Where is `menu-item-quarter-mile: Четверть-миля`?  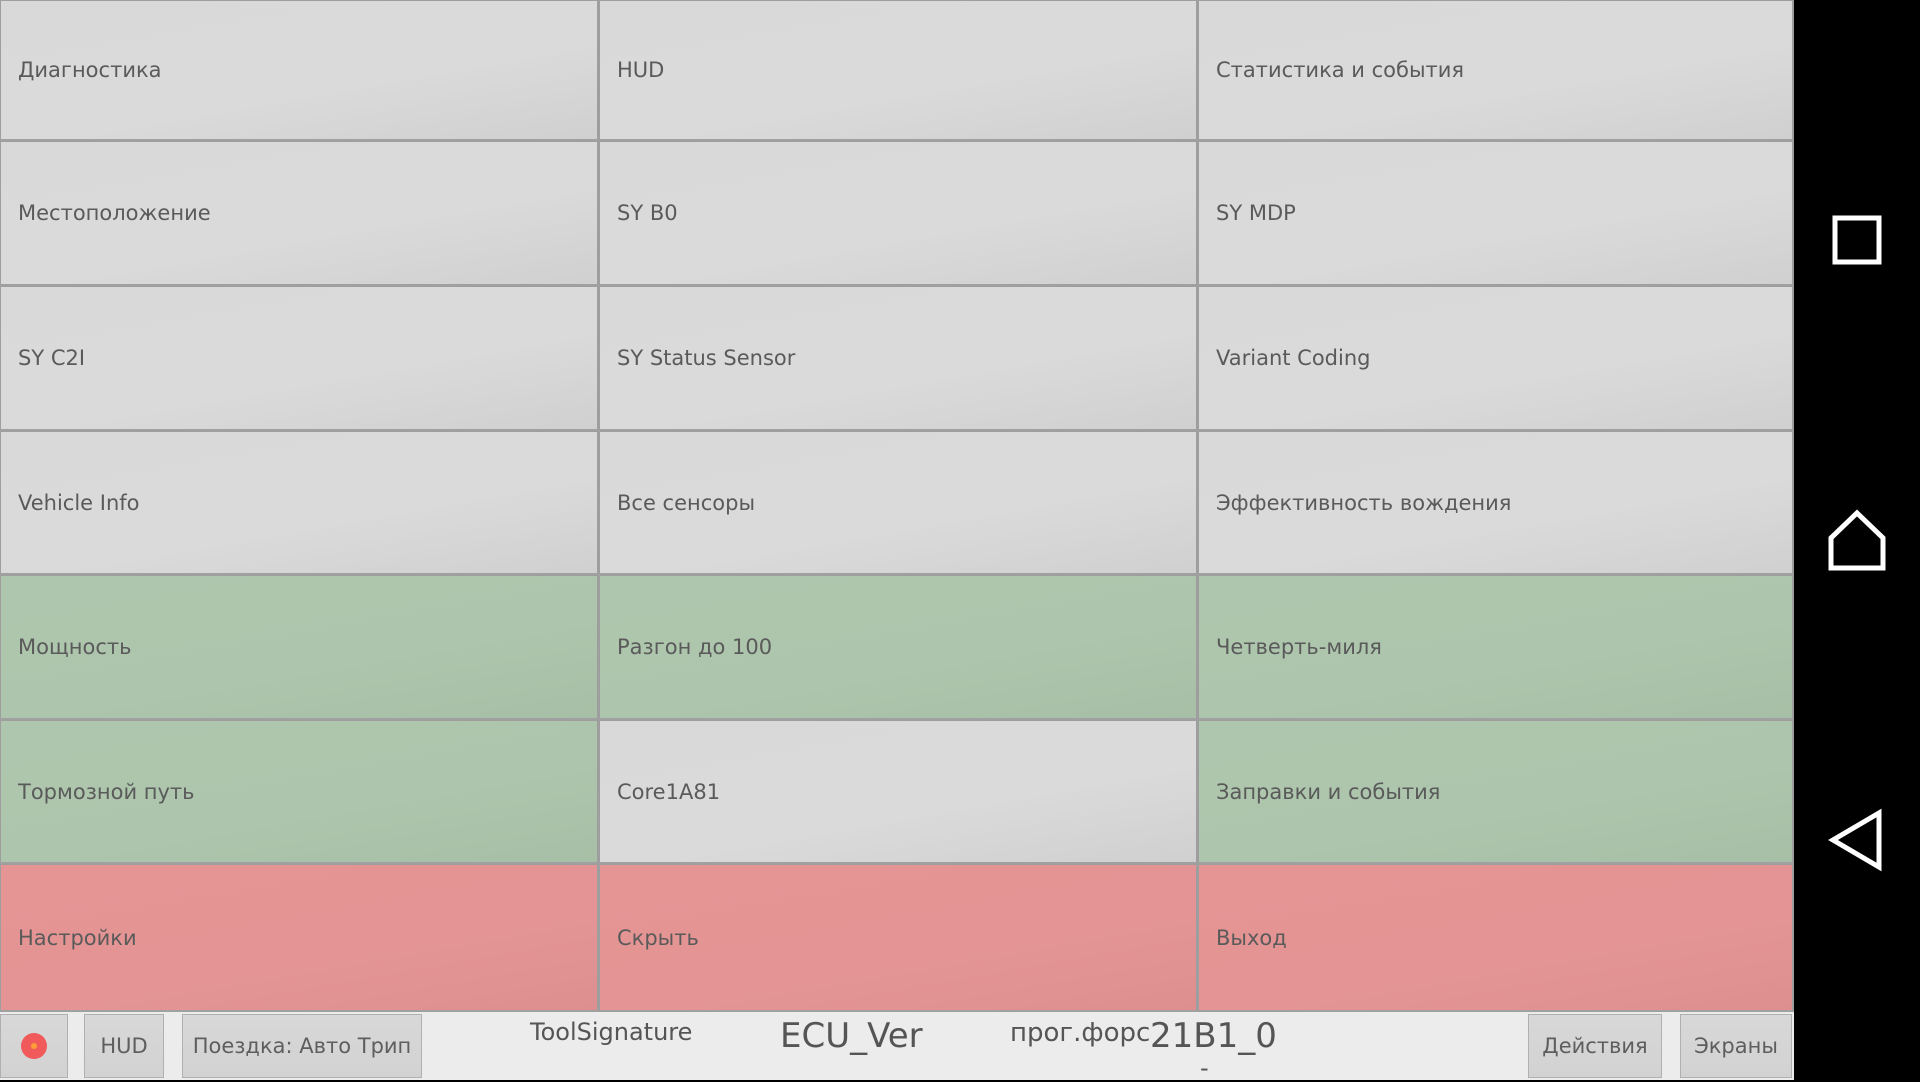 menu-item-quarter-mile: Четверть-миля is located at coordinates (1496, 647).